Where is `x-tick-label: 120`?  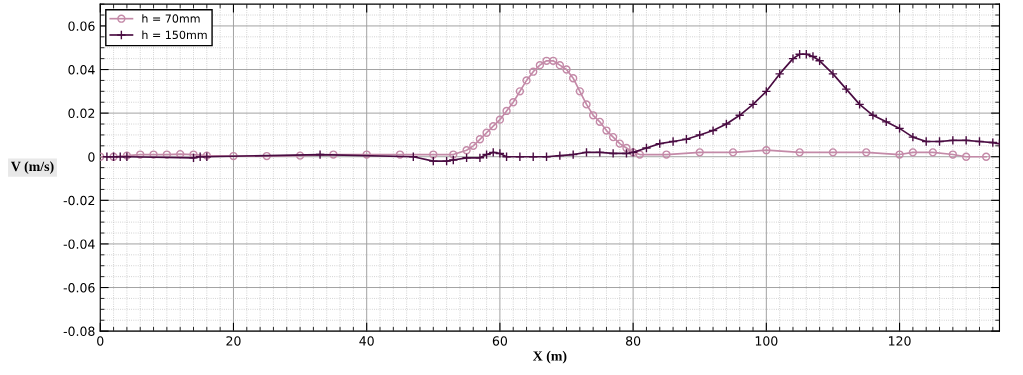
x-tick-label: 120 is located at coordinates (900, 341).